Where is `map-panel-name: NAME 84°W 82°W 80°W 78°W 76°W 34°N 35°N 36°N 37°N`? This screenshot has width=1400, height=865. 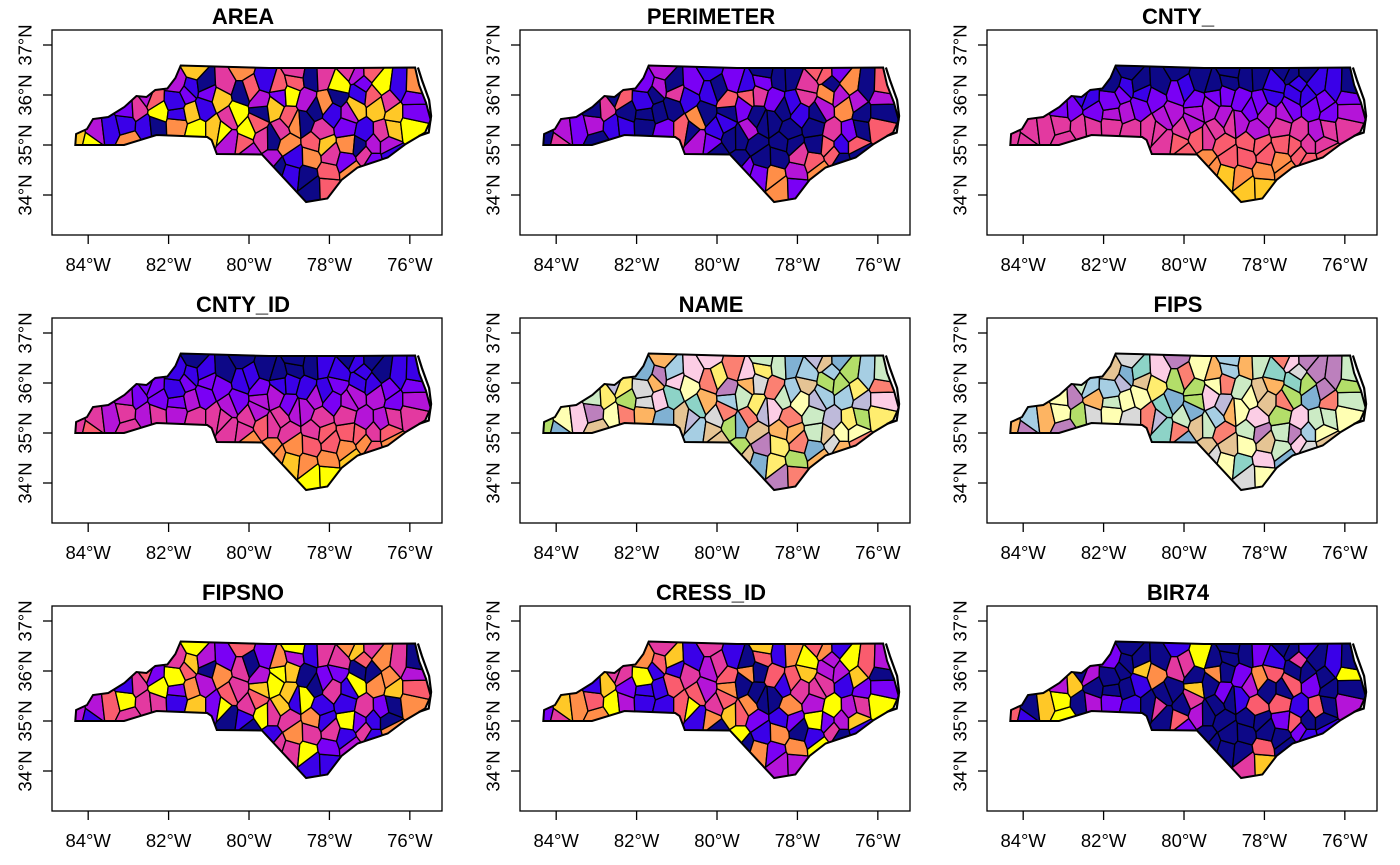 map-panel-name: NAME 84°W 82°W 80°W 78°W 76°W 34°N 35°N 36°N 37°N is located at coordinates (696, 427).